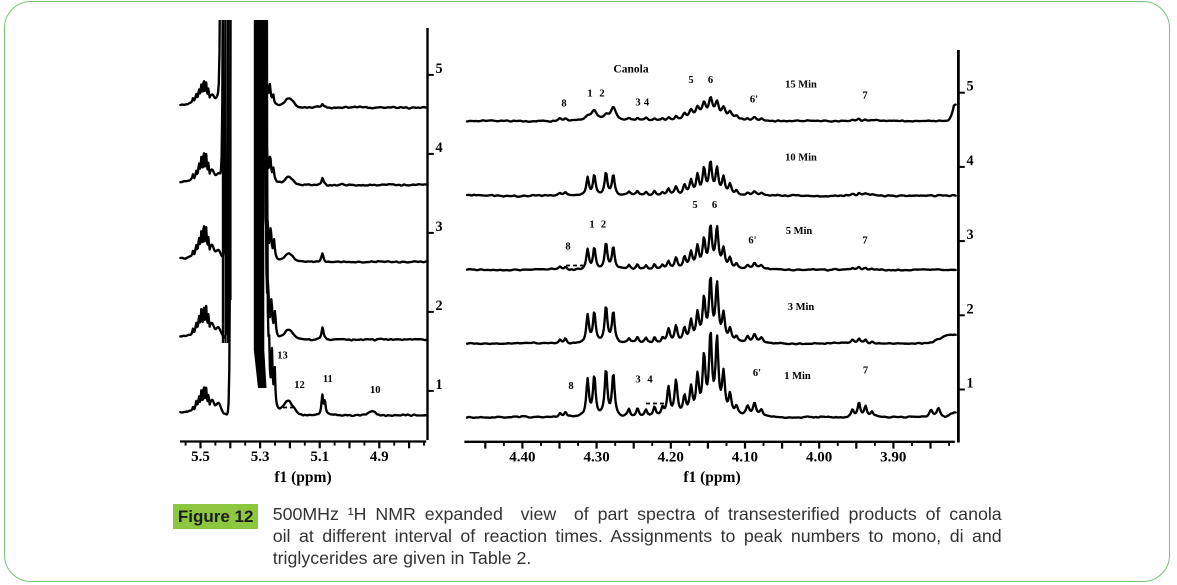  What do you see at coordinates (799, 231) in the screenshot?
I see `svg-text: 5 Min` at bounding box center [799, 231].